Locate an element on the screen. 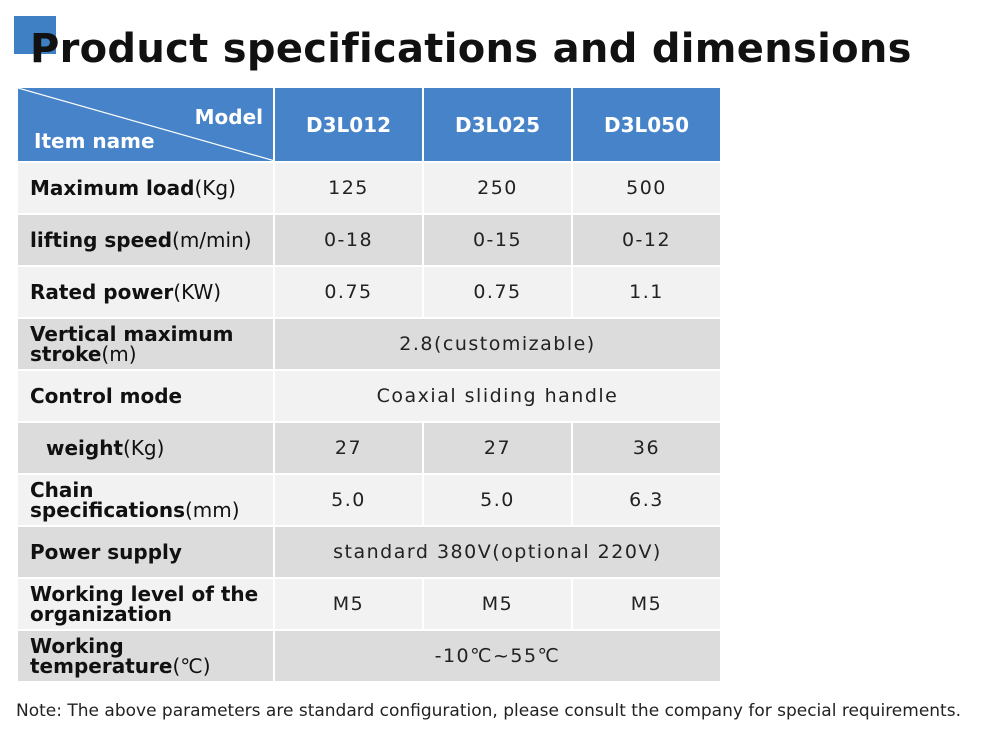 This screenshot has width=1000, height=730. row-label: Control mode is located at coordinates (145, 396).